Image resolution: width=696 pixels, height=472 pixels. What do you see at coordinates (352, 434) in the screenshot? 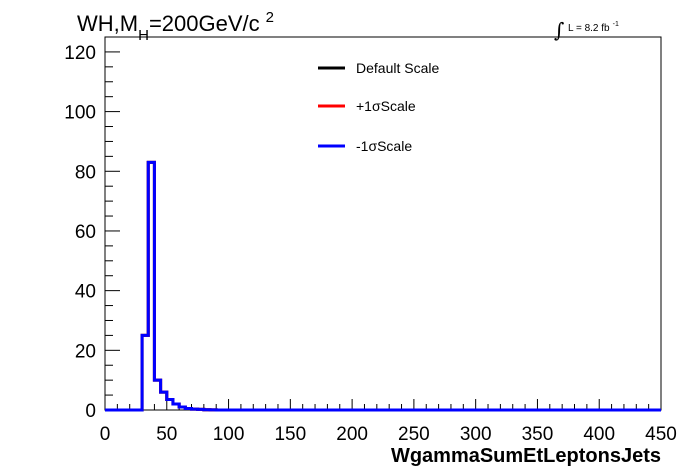
I see `x-tick-label: 200` at bounding box center [352, 434].